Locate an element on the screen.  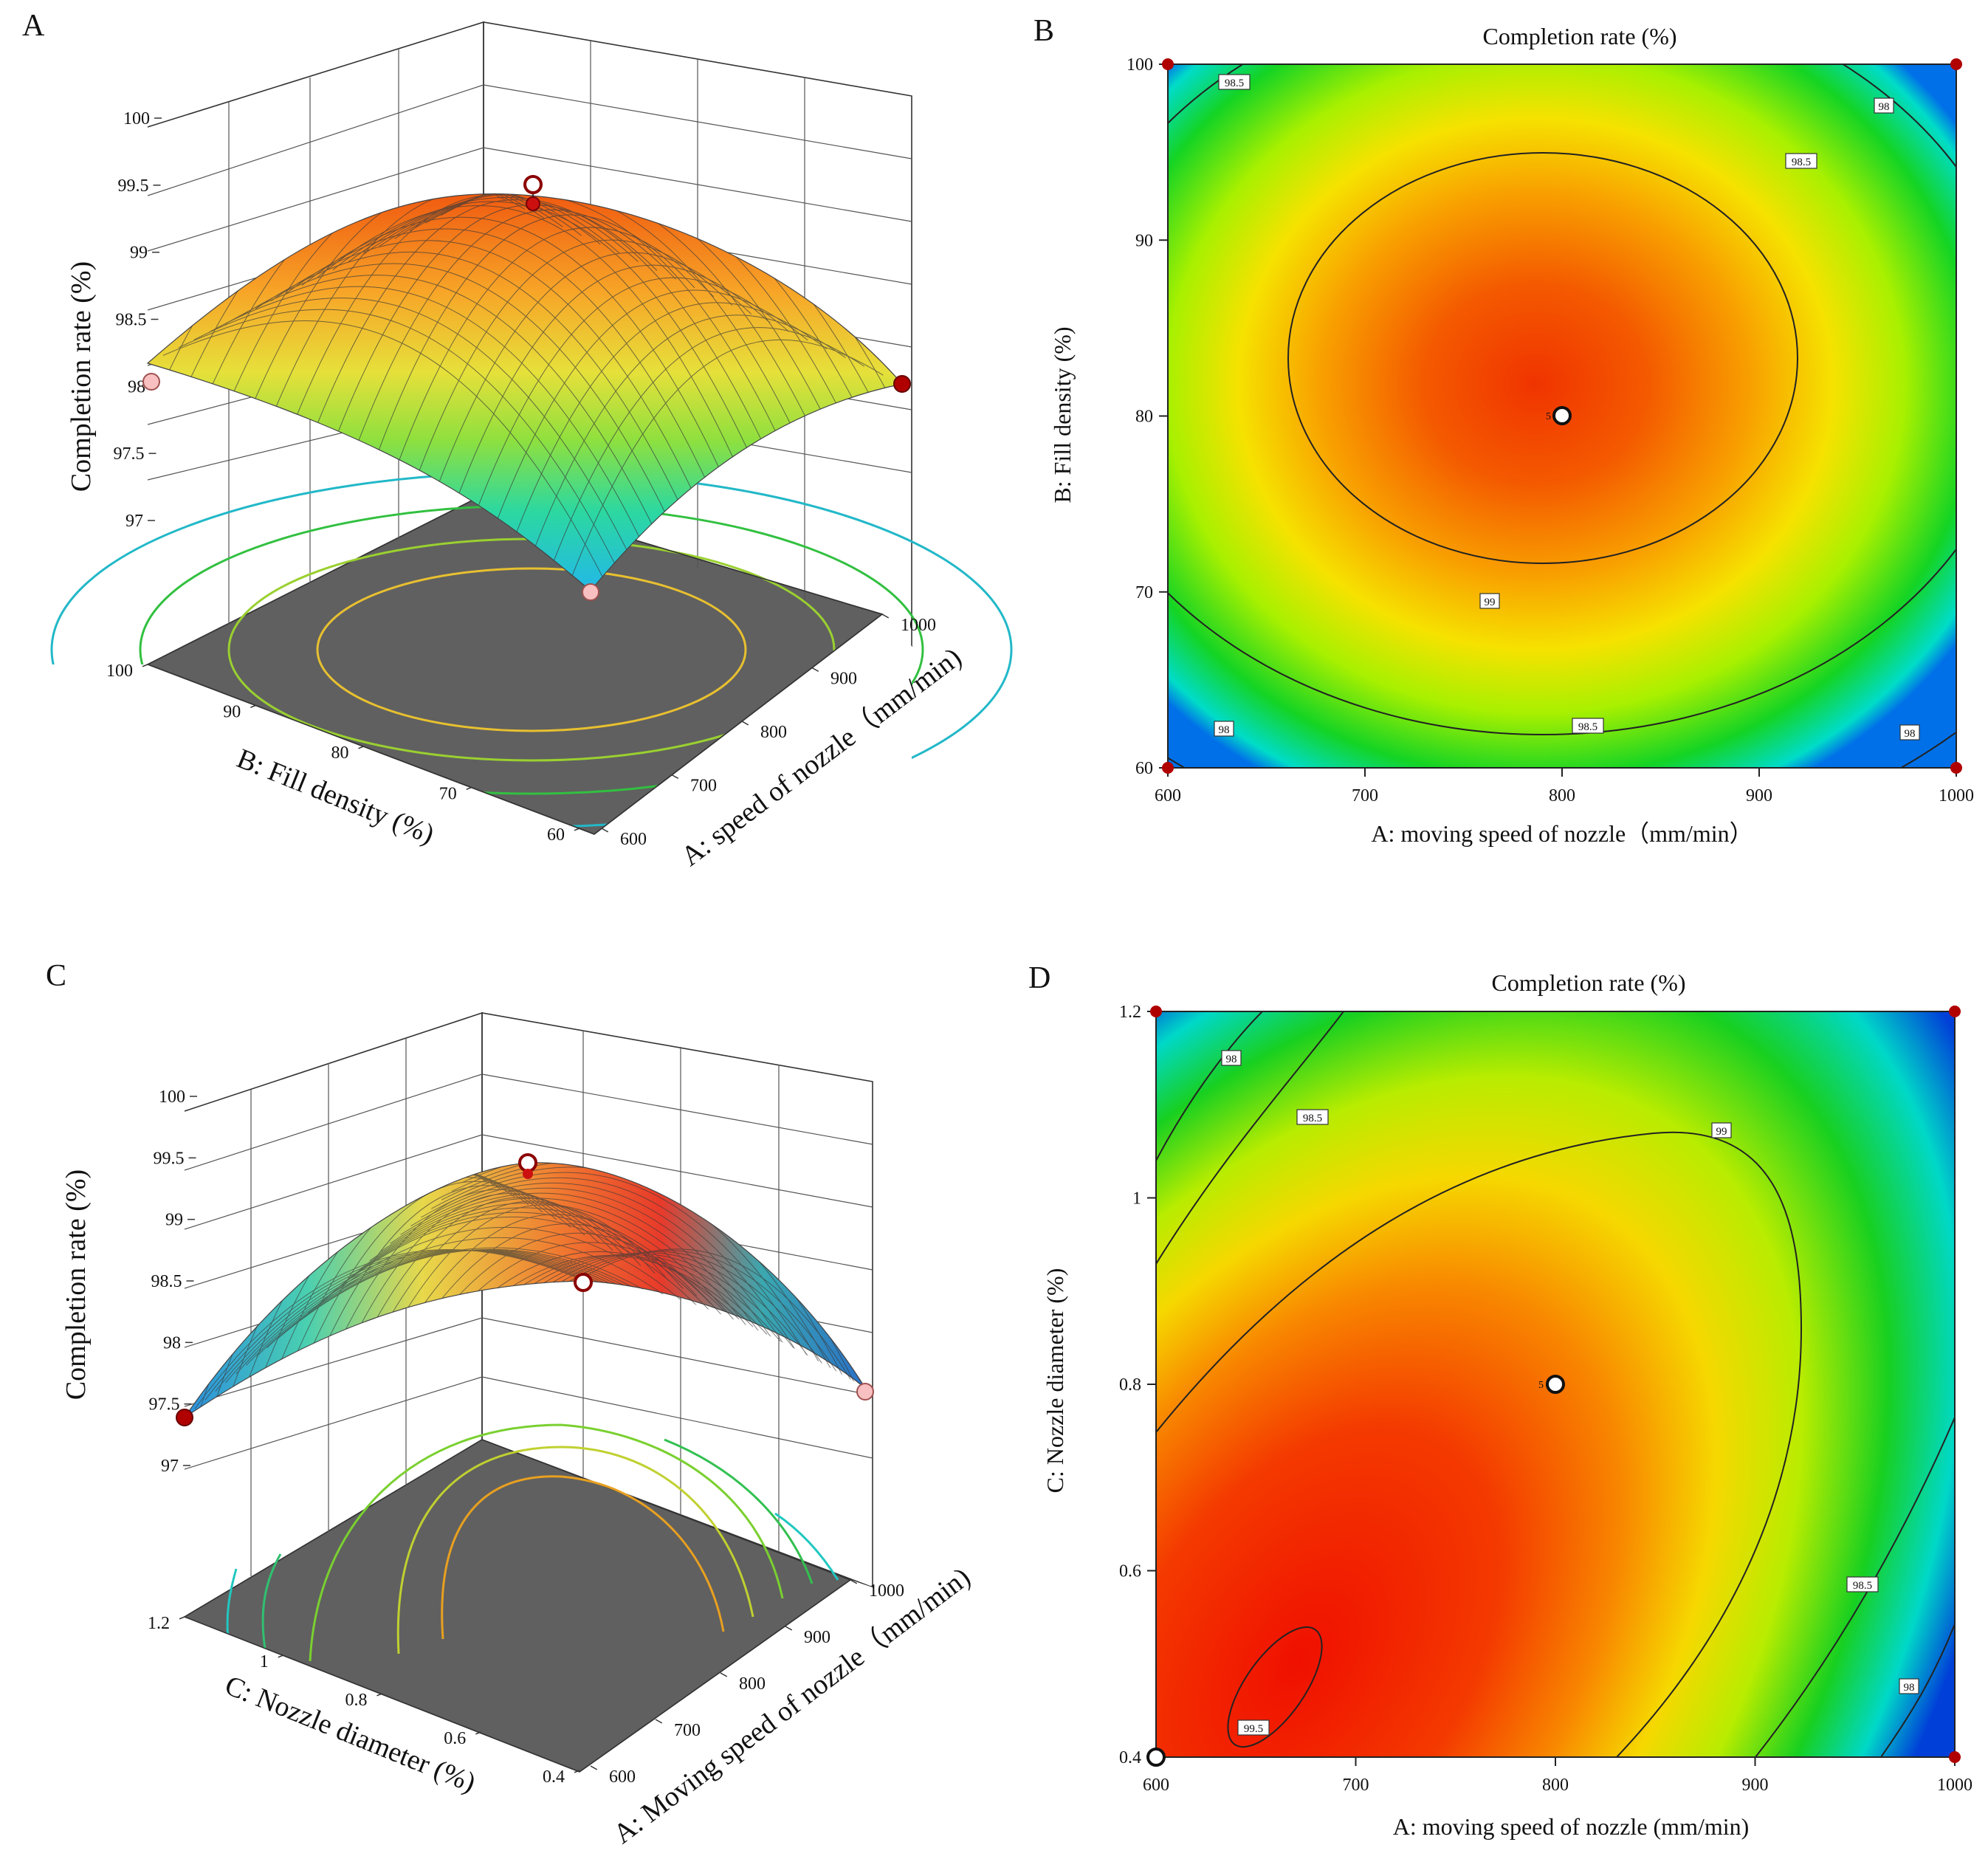
y-tick-label: 1.2 is located at coordinates (1130, 1012).